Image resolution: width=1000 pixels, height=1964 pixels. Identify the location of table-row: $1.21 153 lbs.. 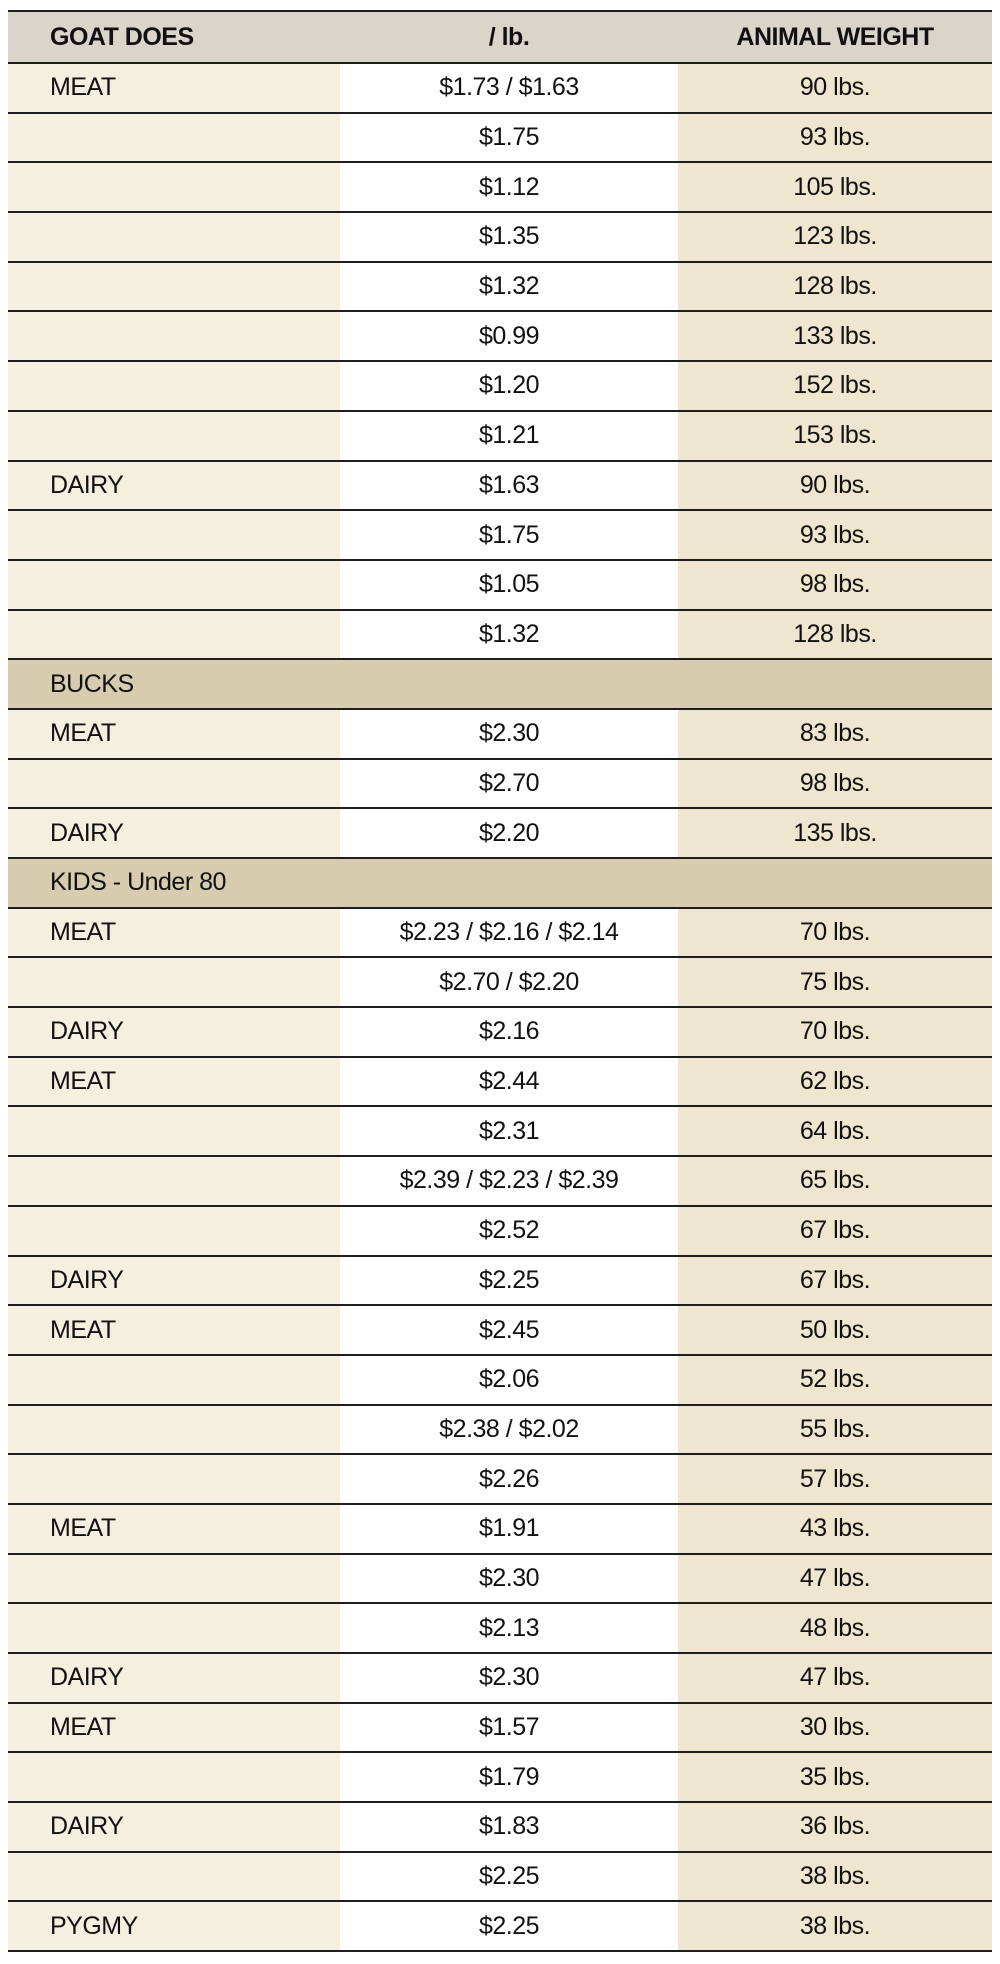
(500, 436).